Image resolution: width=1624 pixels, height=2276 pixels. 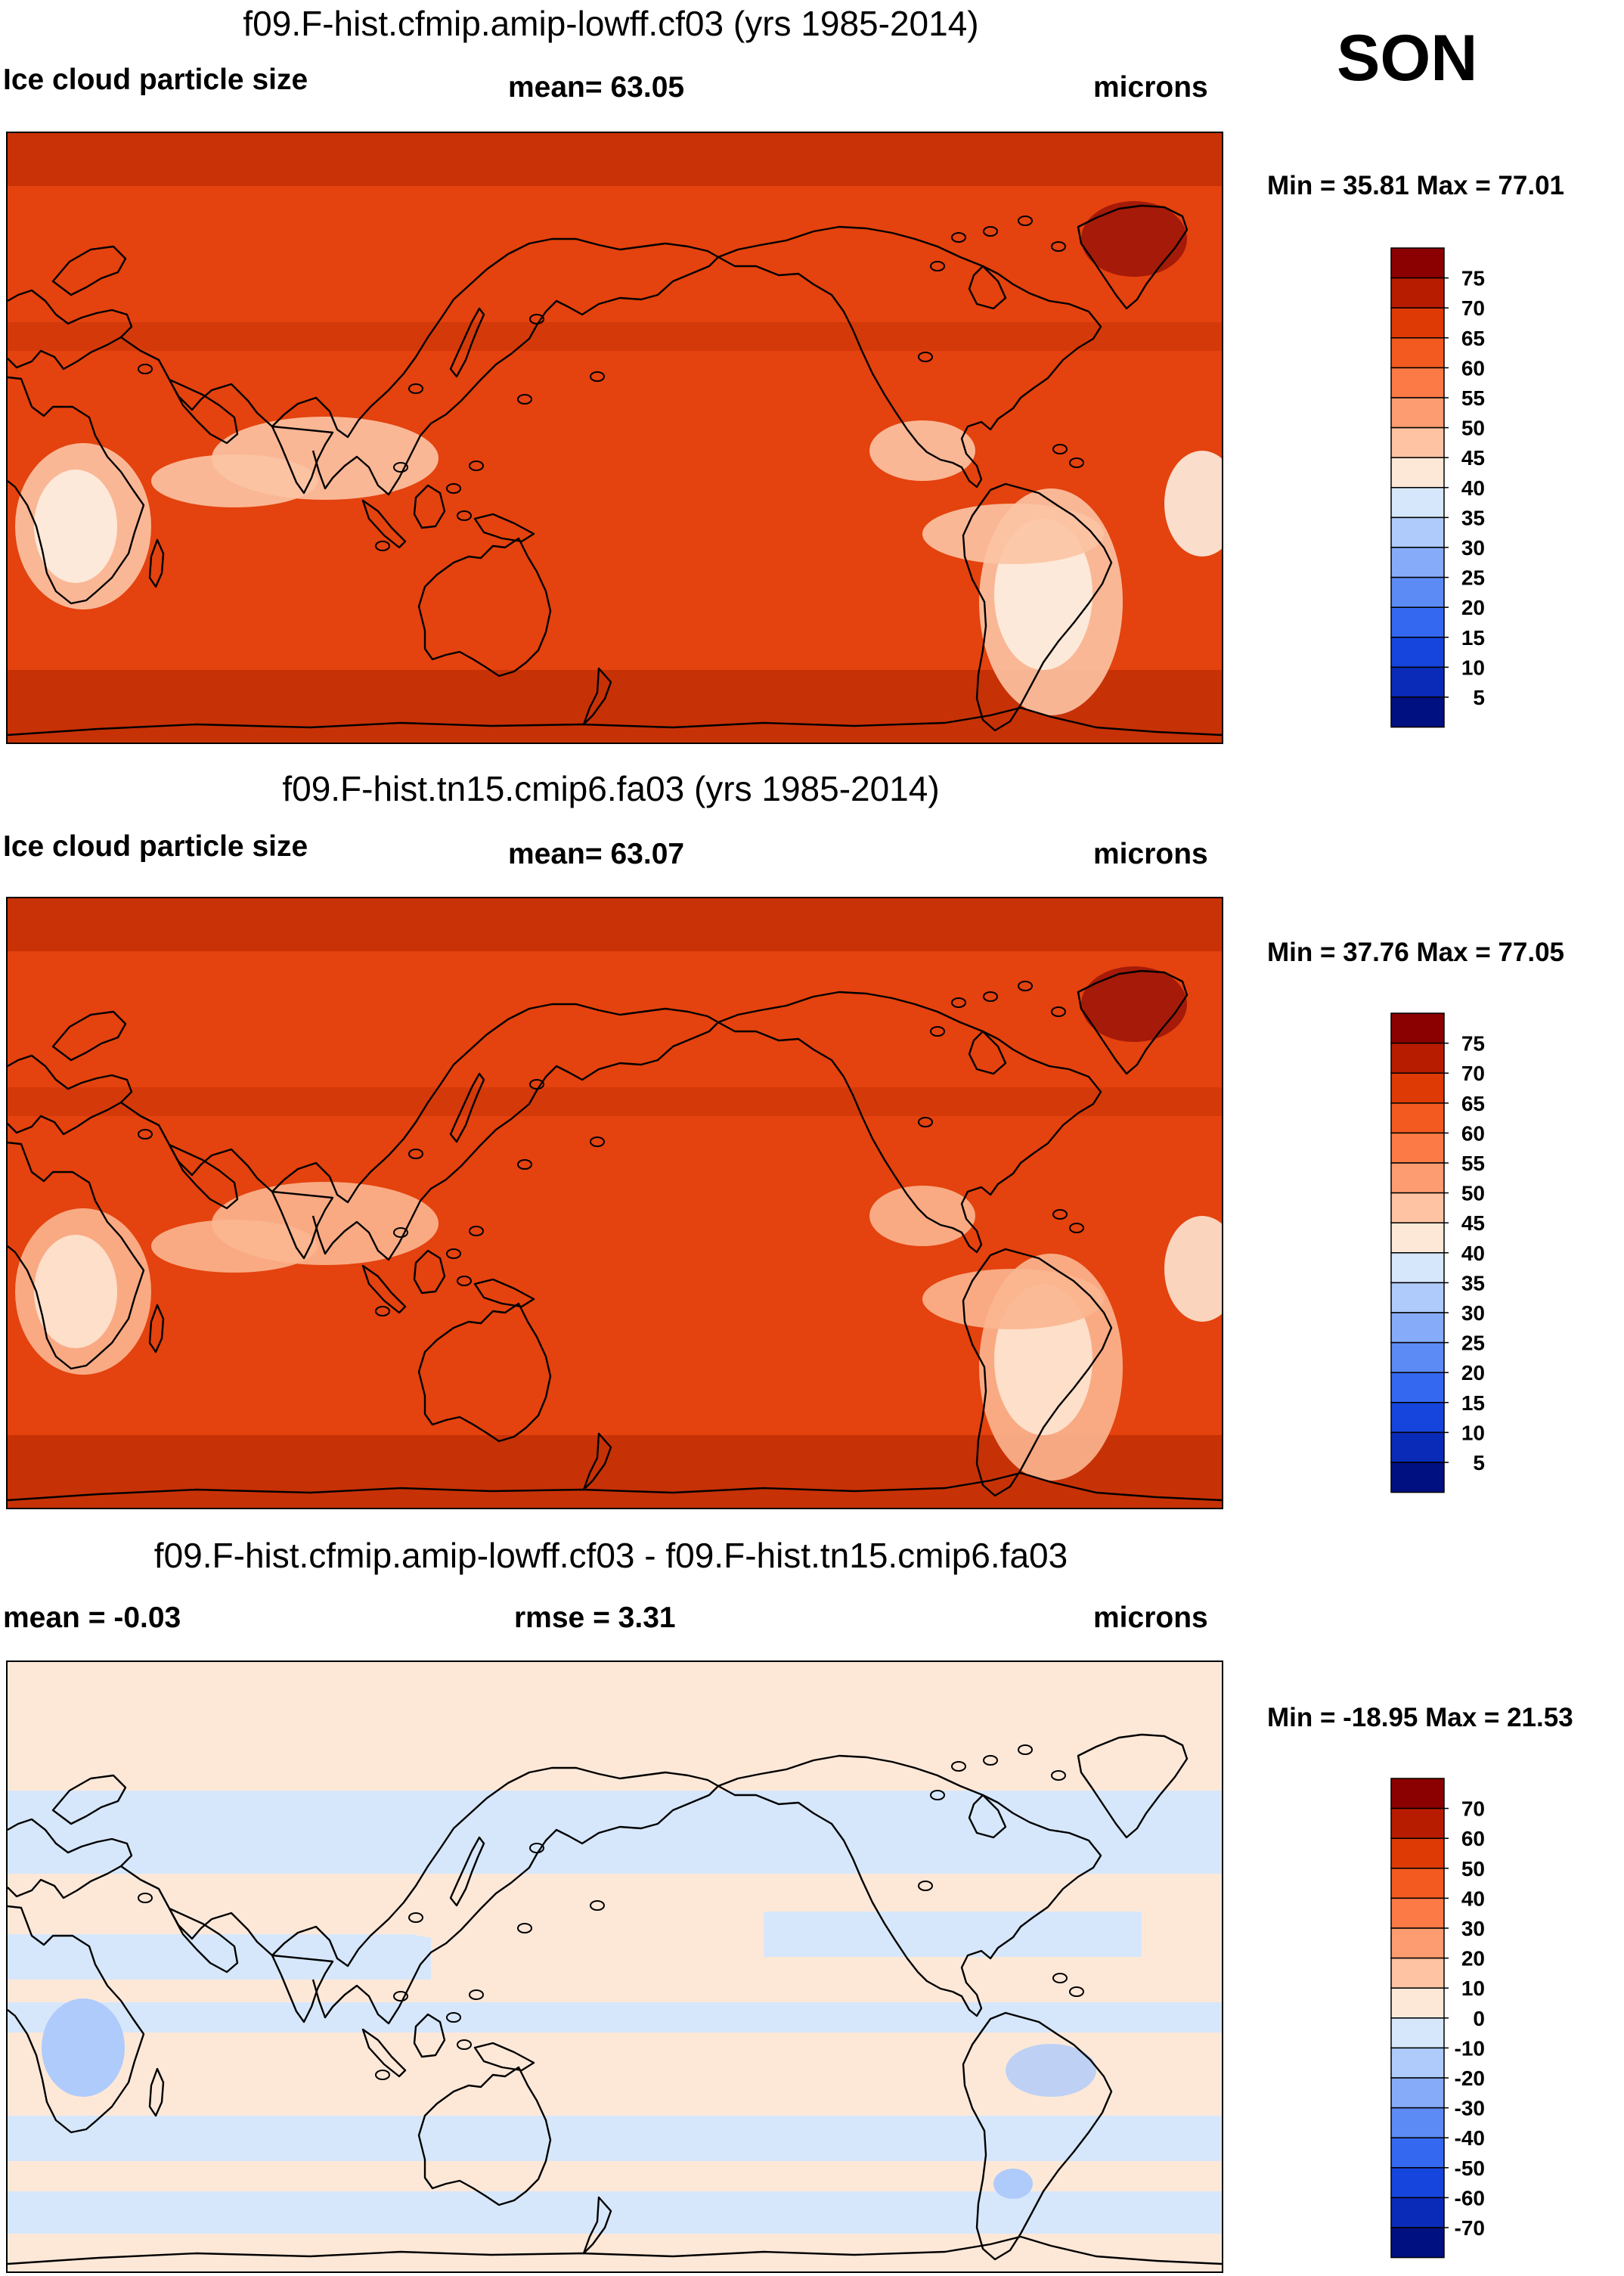 What do you see at coordinates (1416, 952) in the screenshot?
I see `panel2-minmax: Min = 37.76 Max = 77.05` at bounding box center [1416, 952].